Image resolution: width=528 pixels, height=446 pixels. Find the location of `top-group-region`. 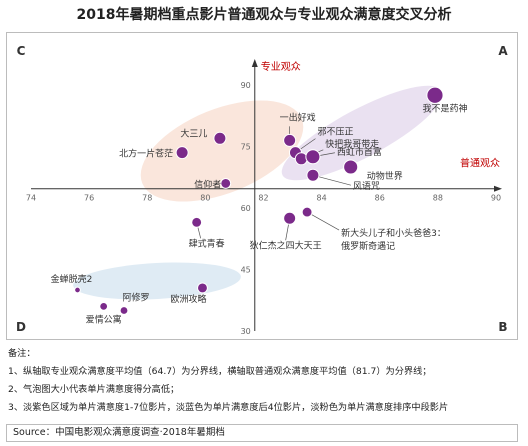

top-group-region is located at coordinates (362, 133).